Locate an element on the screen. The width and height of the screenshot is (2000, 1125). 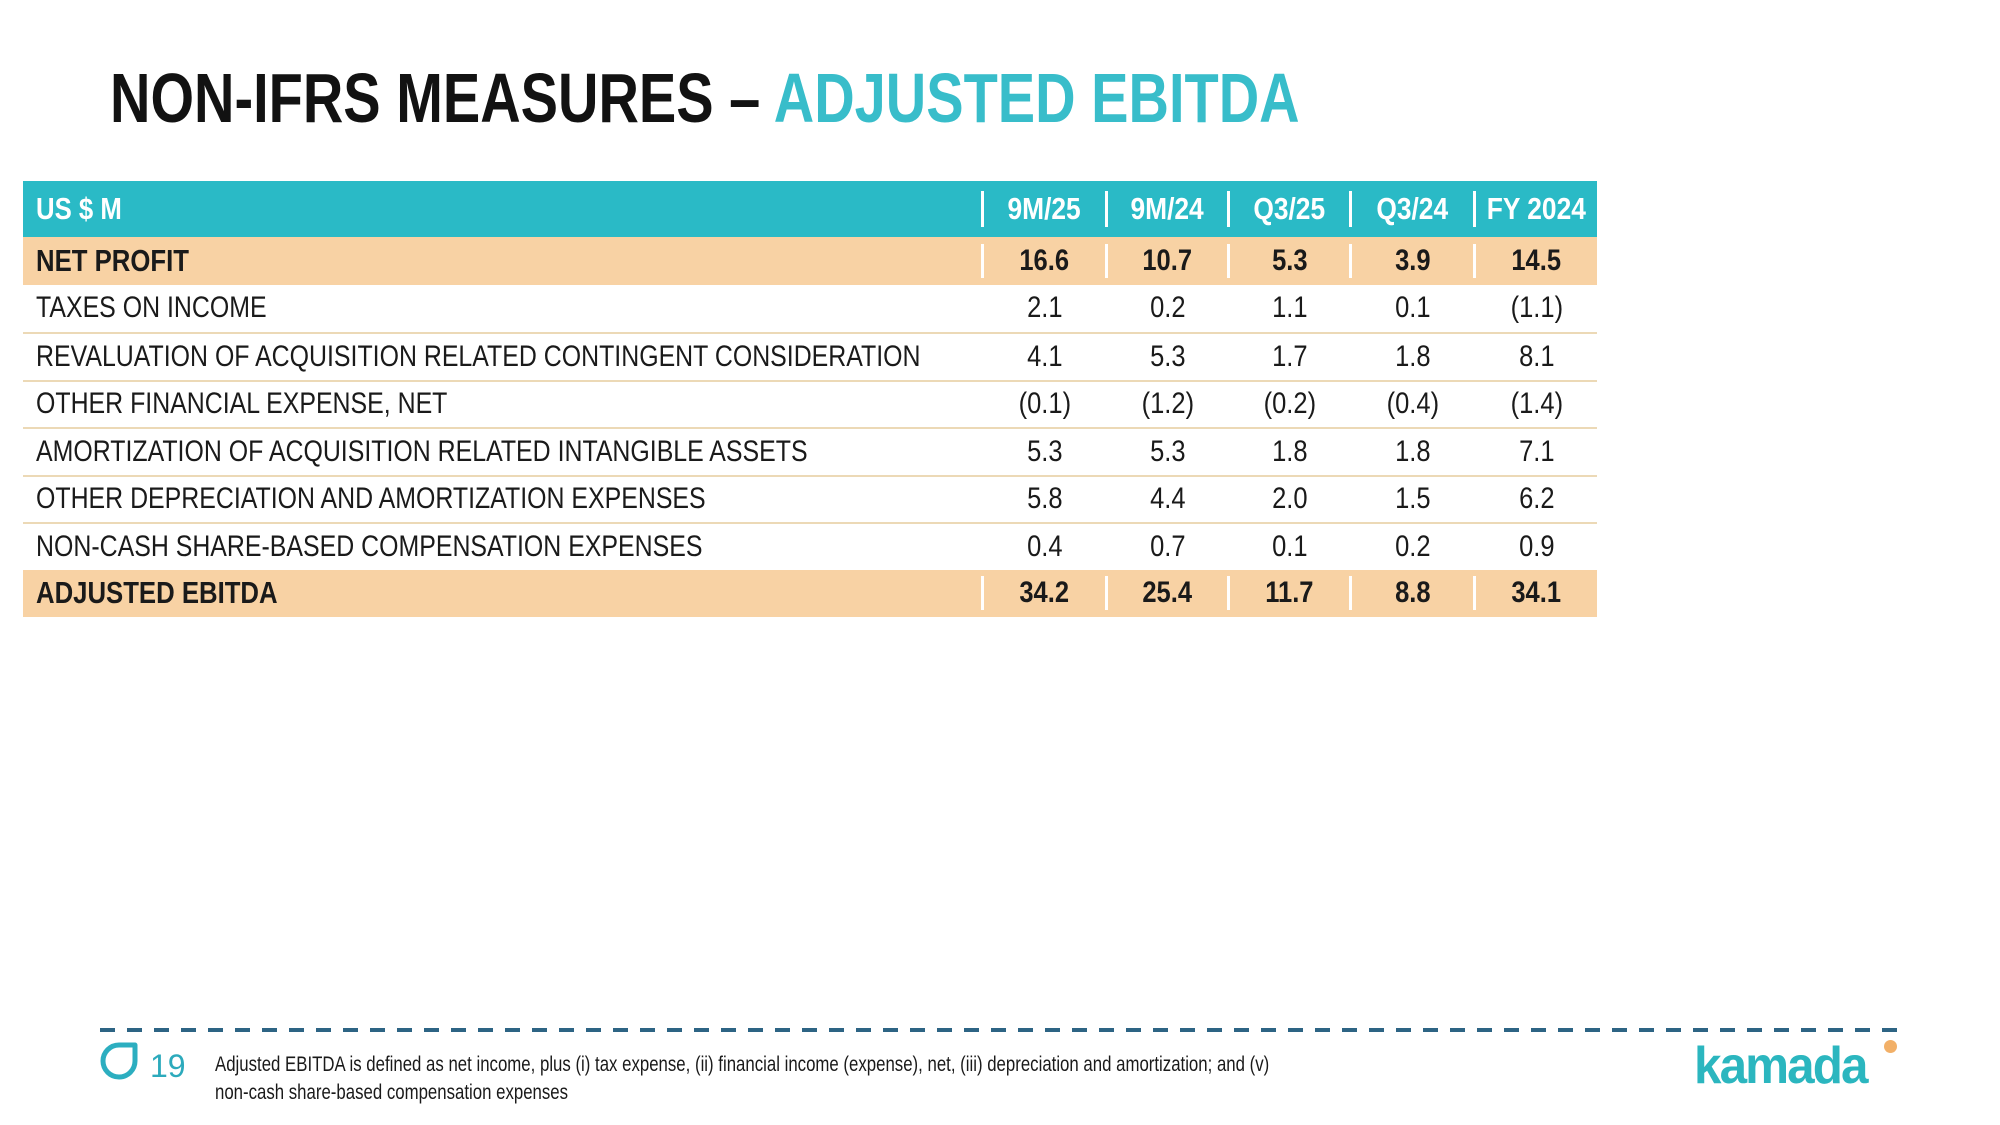
orange-dot-icon is located at coordinates (1890, 1046).